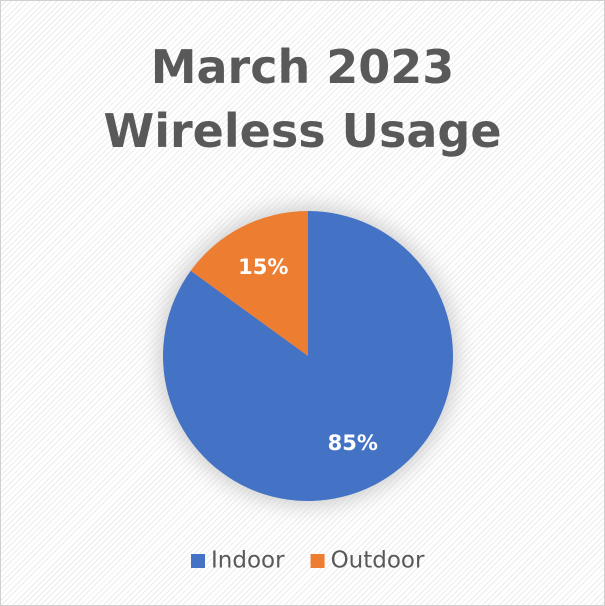  What do you see at coordinates (378, 561) in the screenshot?
I see `legend-label: Outdoor` at bounding box center [378, 561].